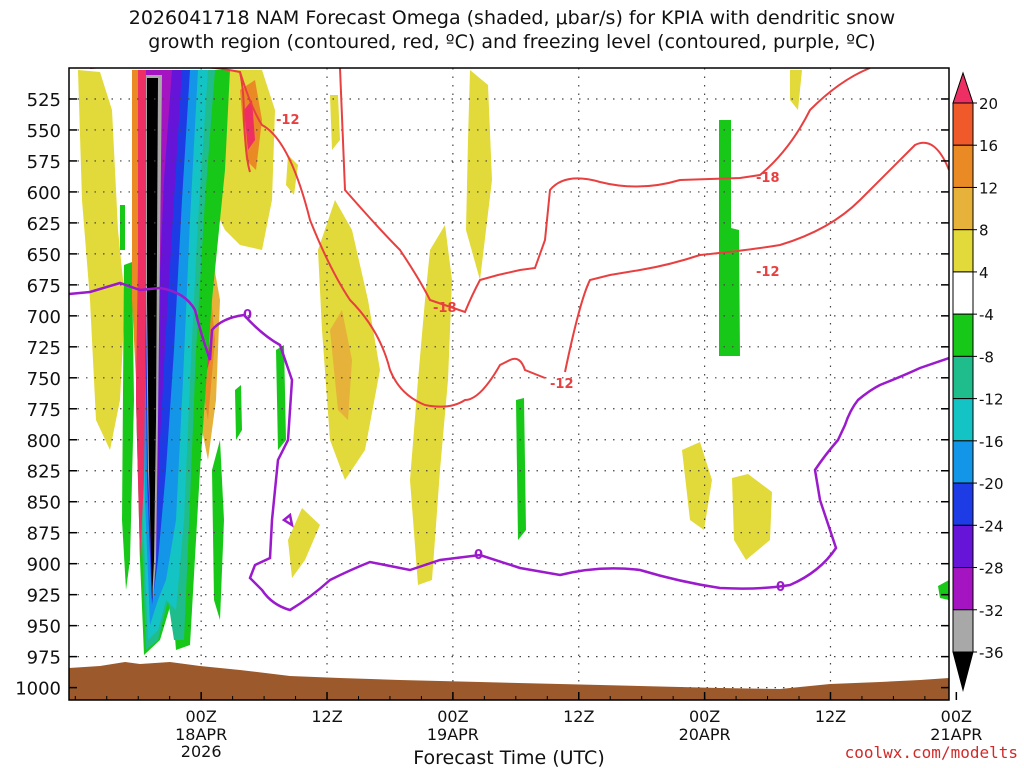 This screenshot has width=1024, height=768. Describe the element at coordinates (978, 381) in the screenshot. I see `colorbar: 20 16 12 8 4 -4 -8 -12 -16 -20 -24 -28 -32 -36` at that location.